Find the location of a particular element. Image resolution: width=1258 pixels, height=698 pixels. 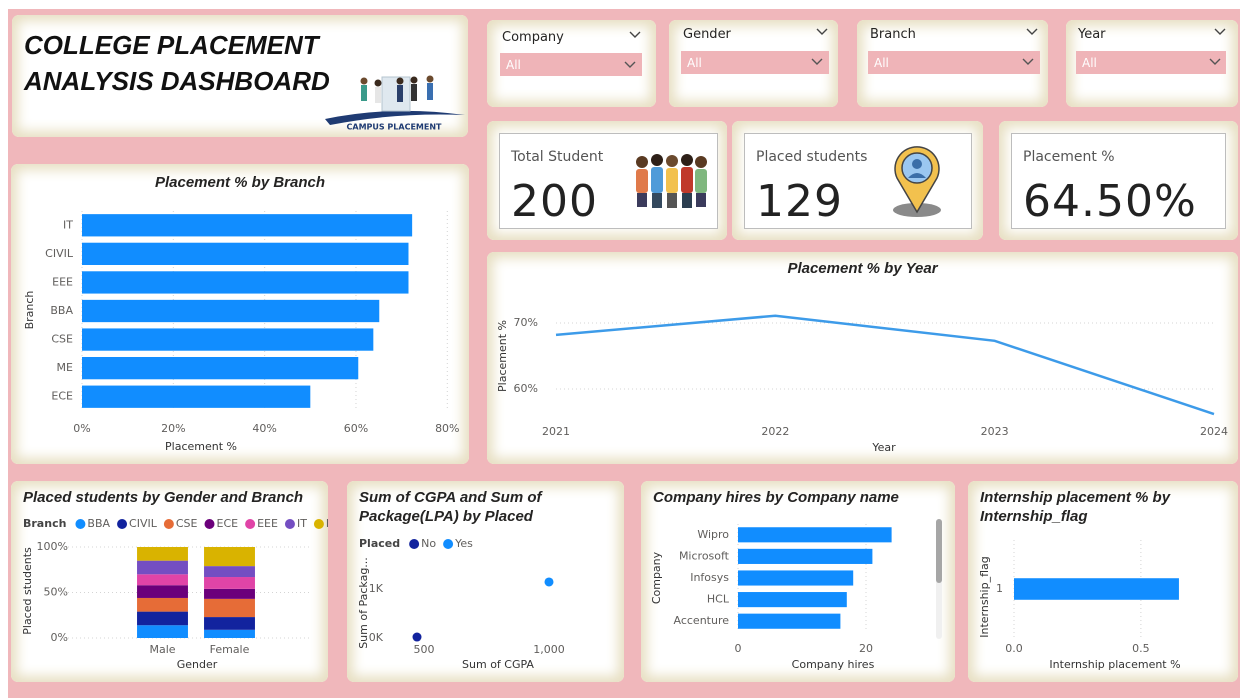

y-tick-label: 1 is located at coordinates (999, 588).